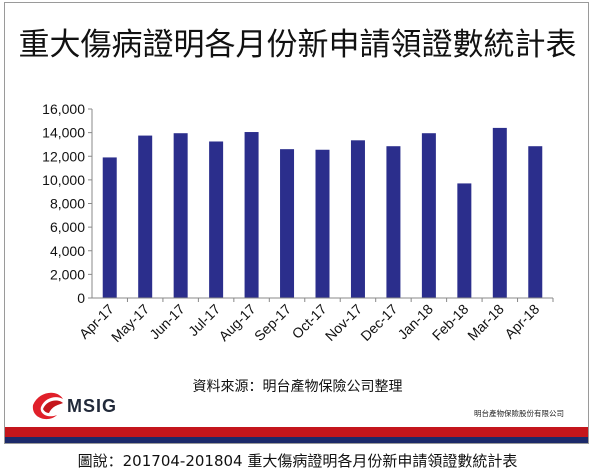 This screenshot has height=472, width=595. Describe the element at coordinates (67, 227) in the screenshot. I see `y-tick-label: 6,000` at that location.